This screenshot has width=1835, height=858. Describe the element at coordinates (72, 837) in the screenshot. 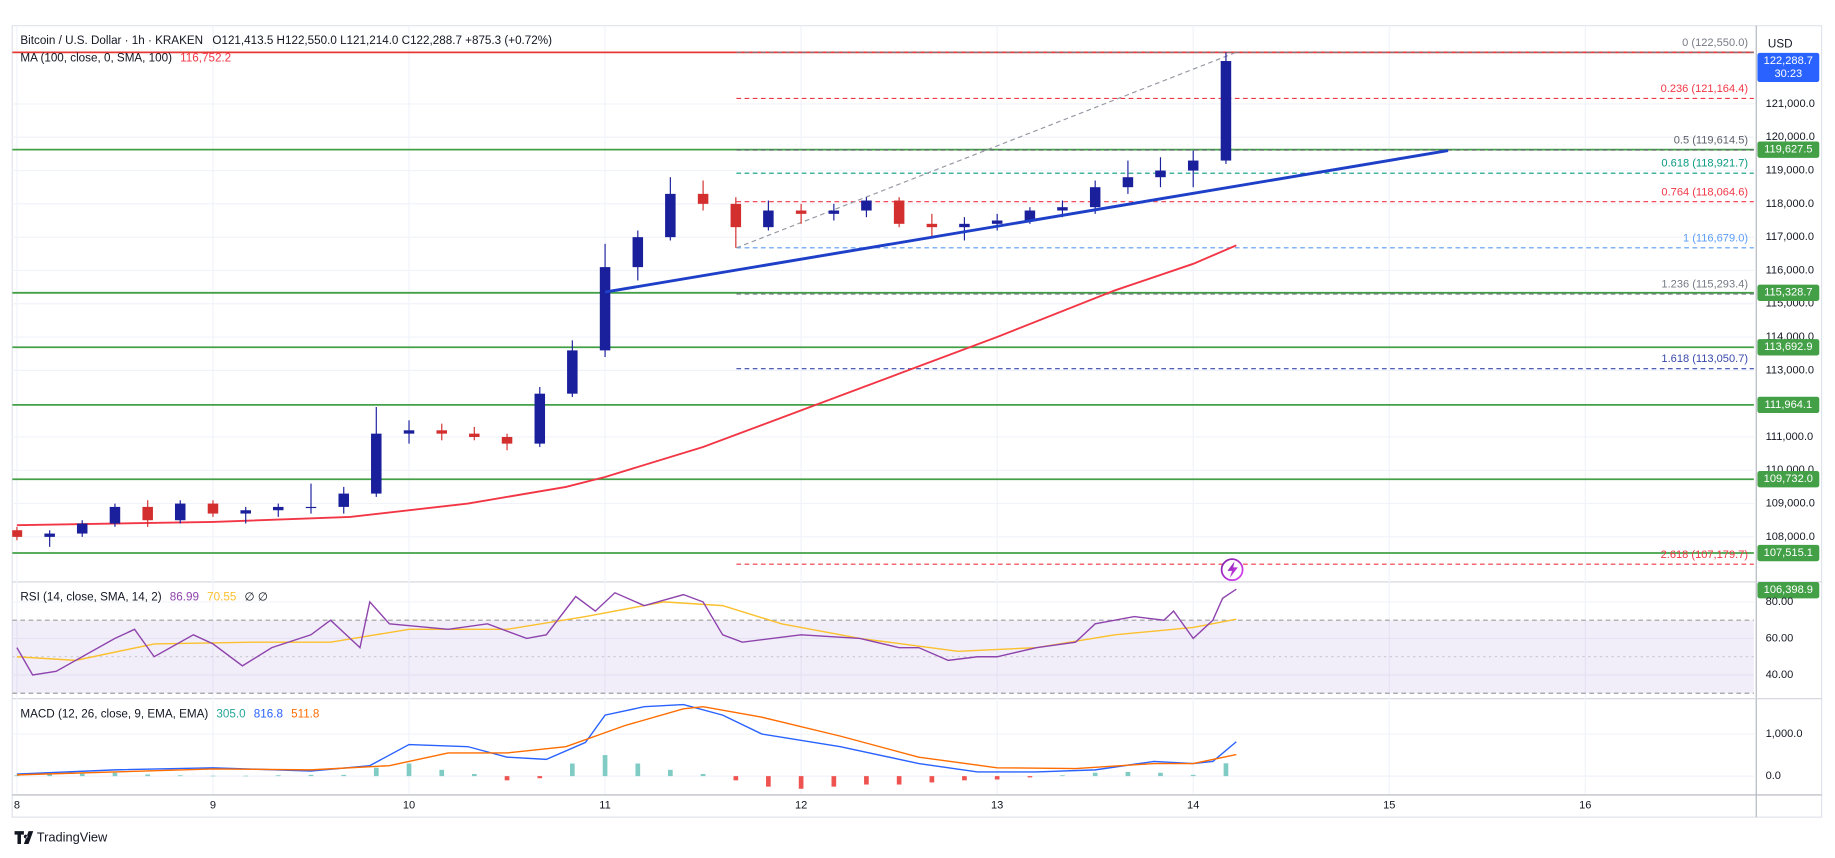

I see `brand: TradingView` at that location.